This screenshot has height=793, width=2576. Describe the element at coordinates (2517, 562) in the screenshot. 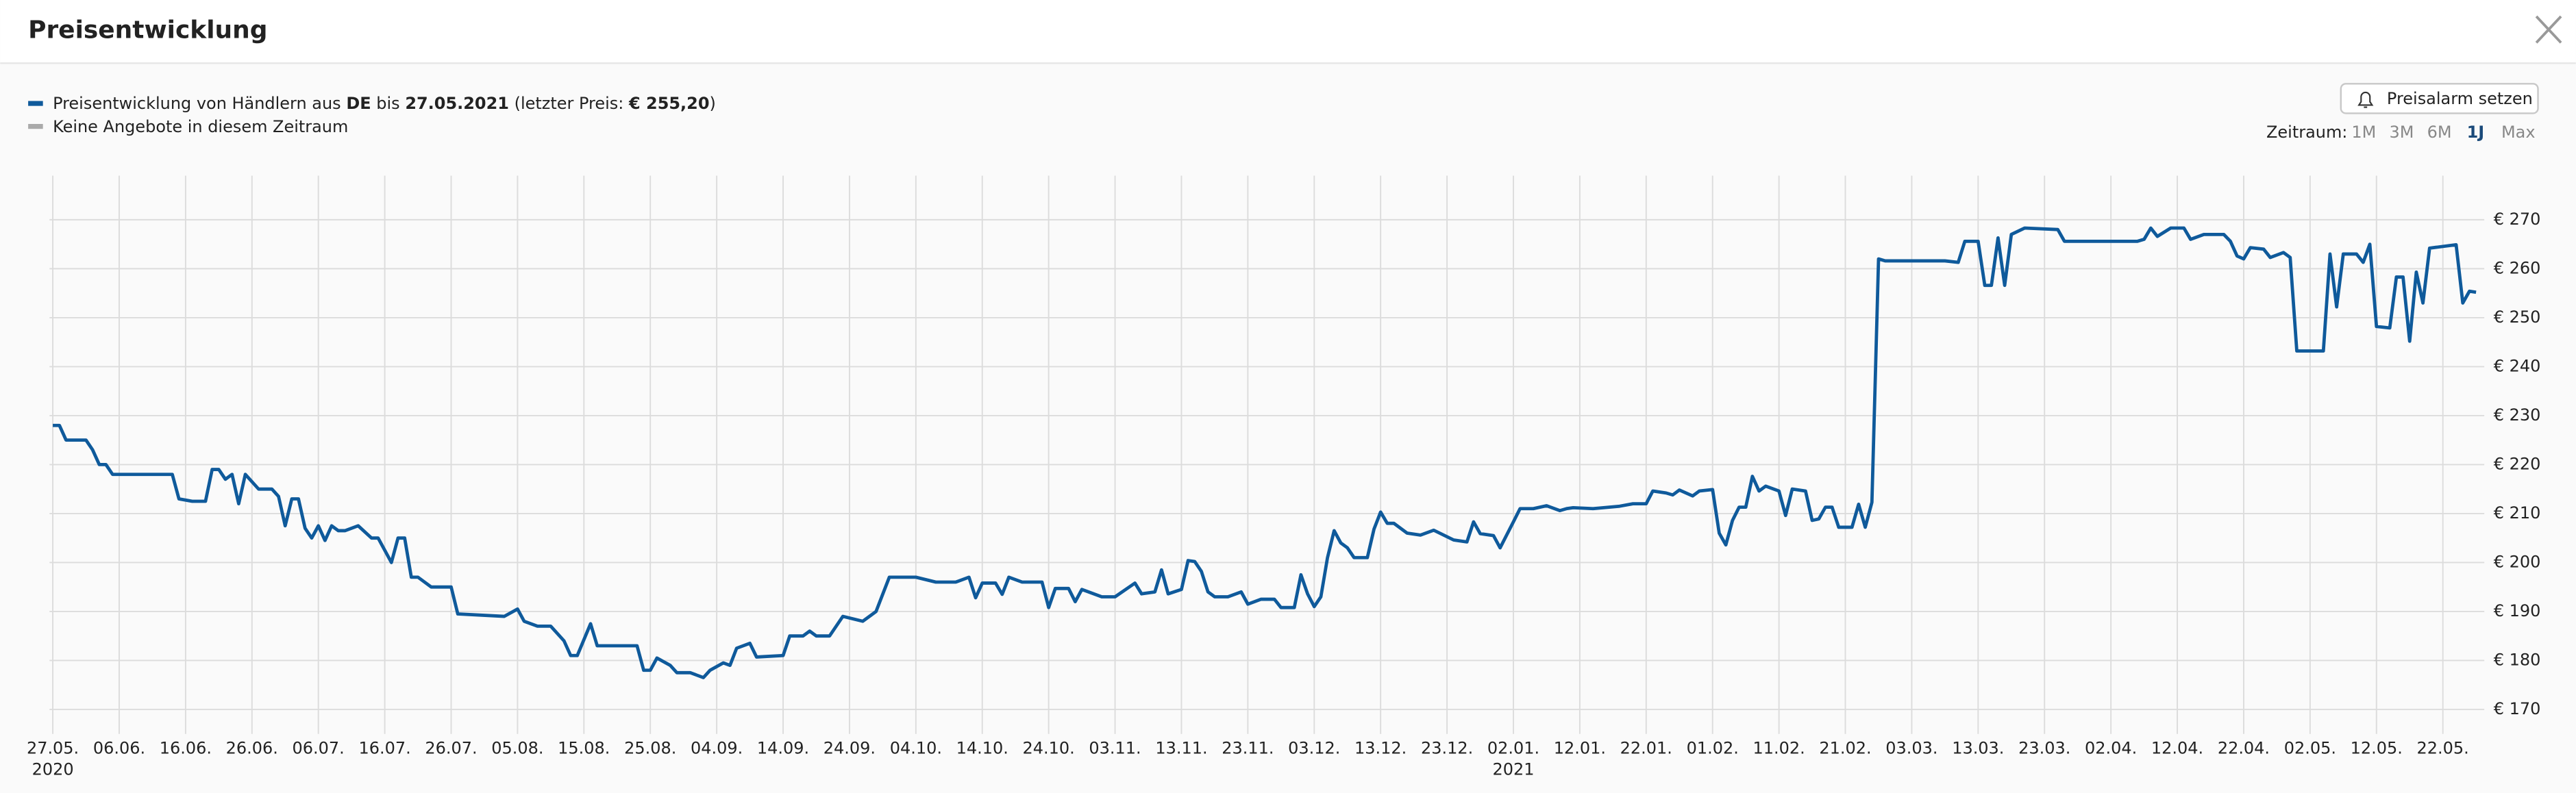

I see `y-tick-label: € 200` at that location.